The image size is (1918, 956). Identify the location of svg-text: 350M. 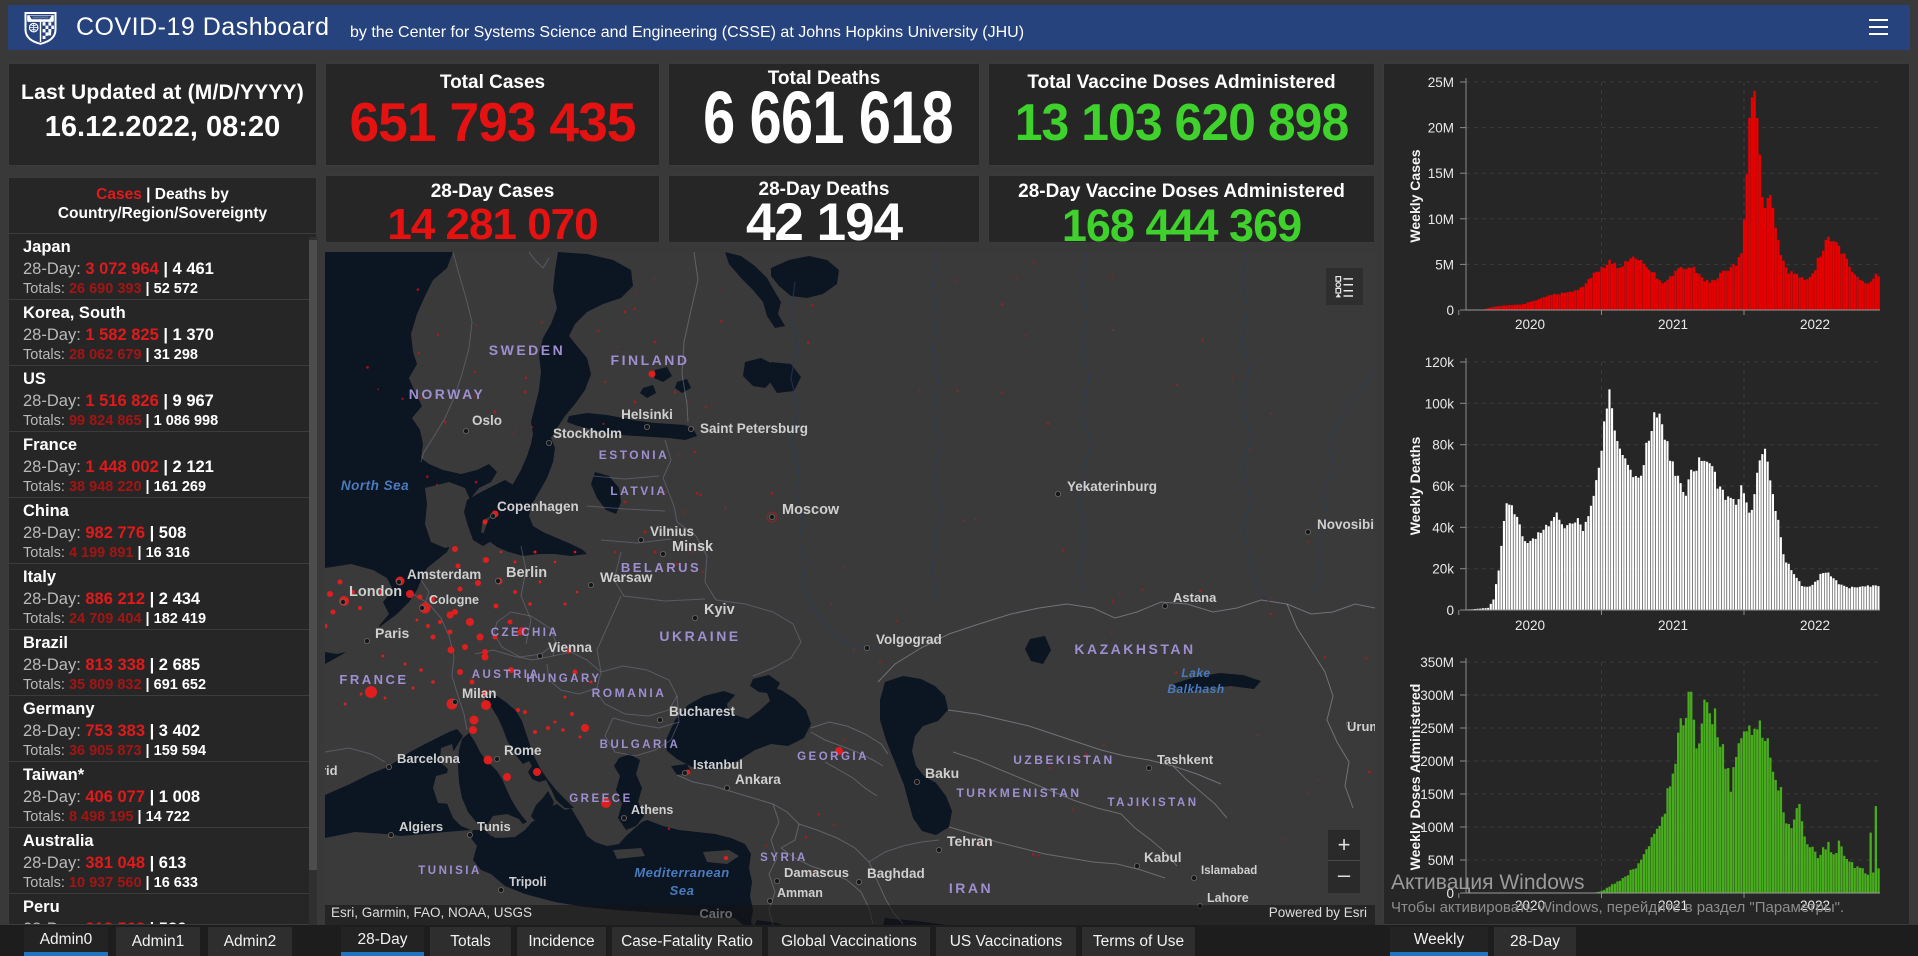
(1437, 662).